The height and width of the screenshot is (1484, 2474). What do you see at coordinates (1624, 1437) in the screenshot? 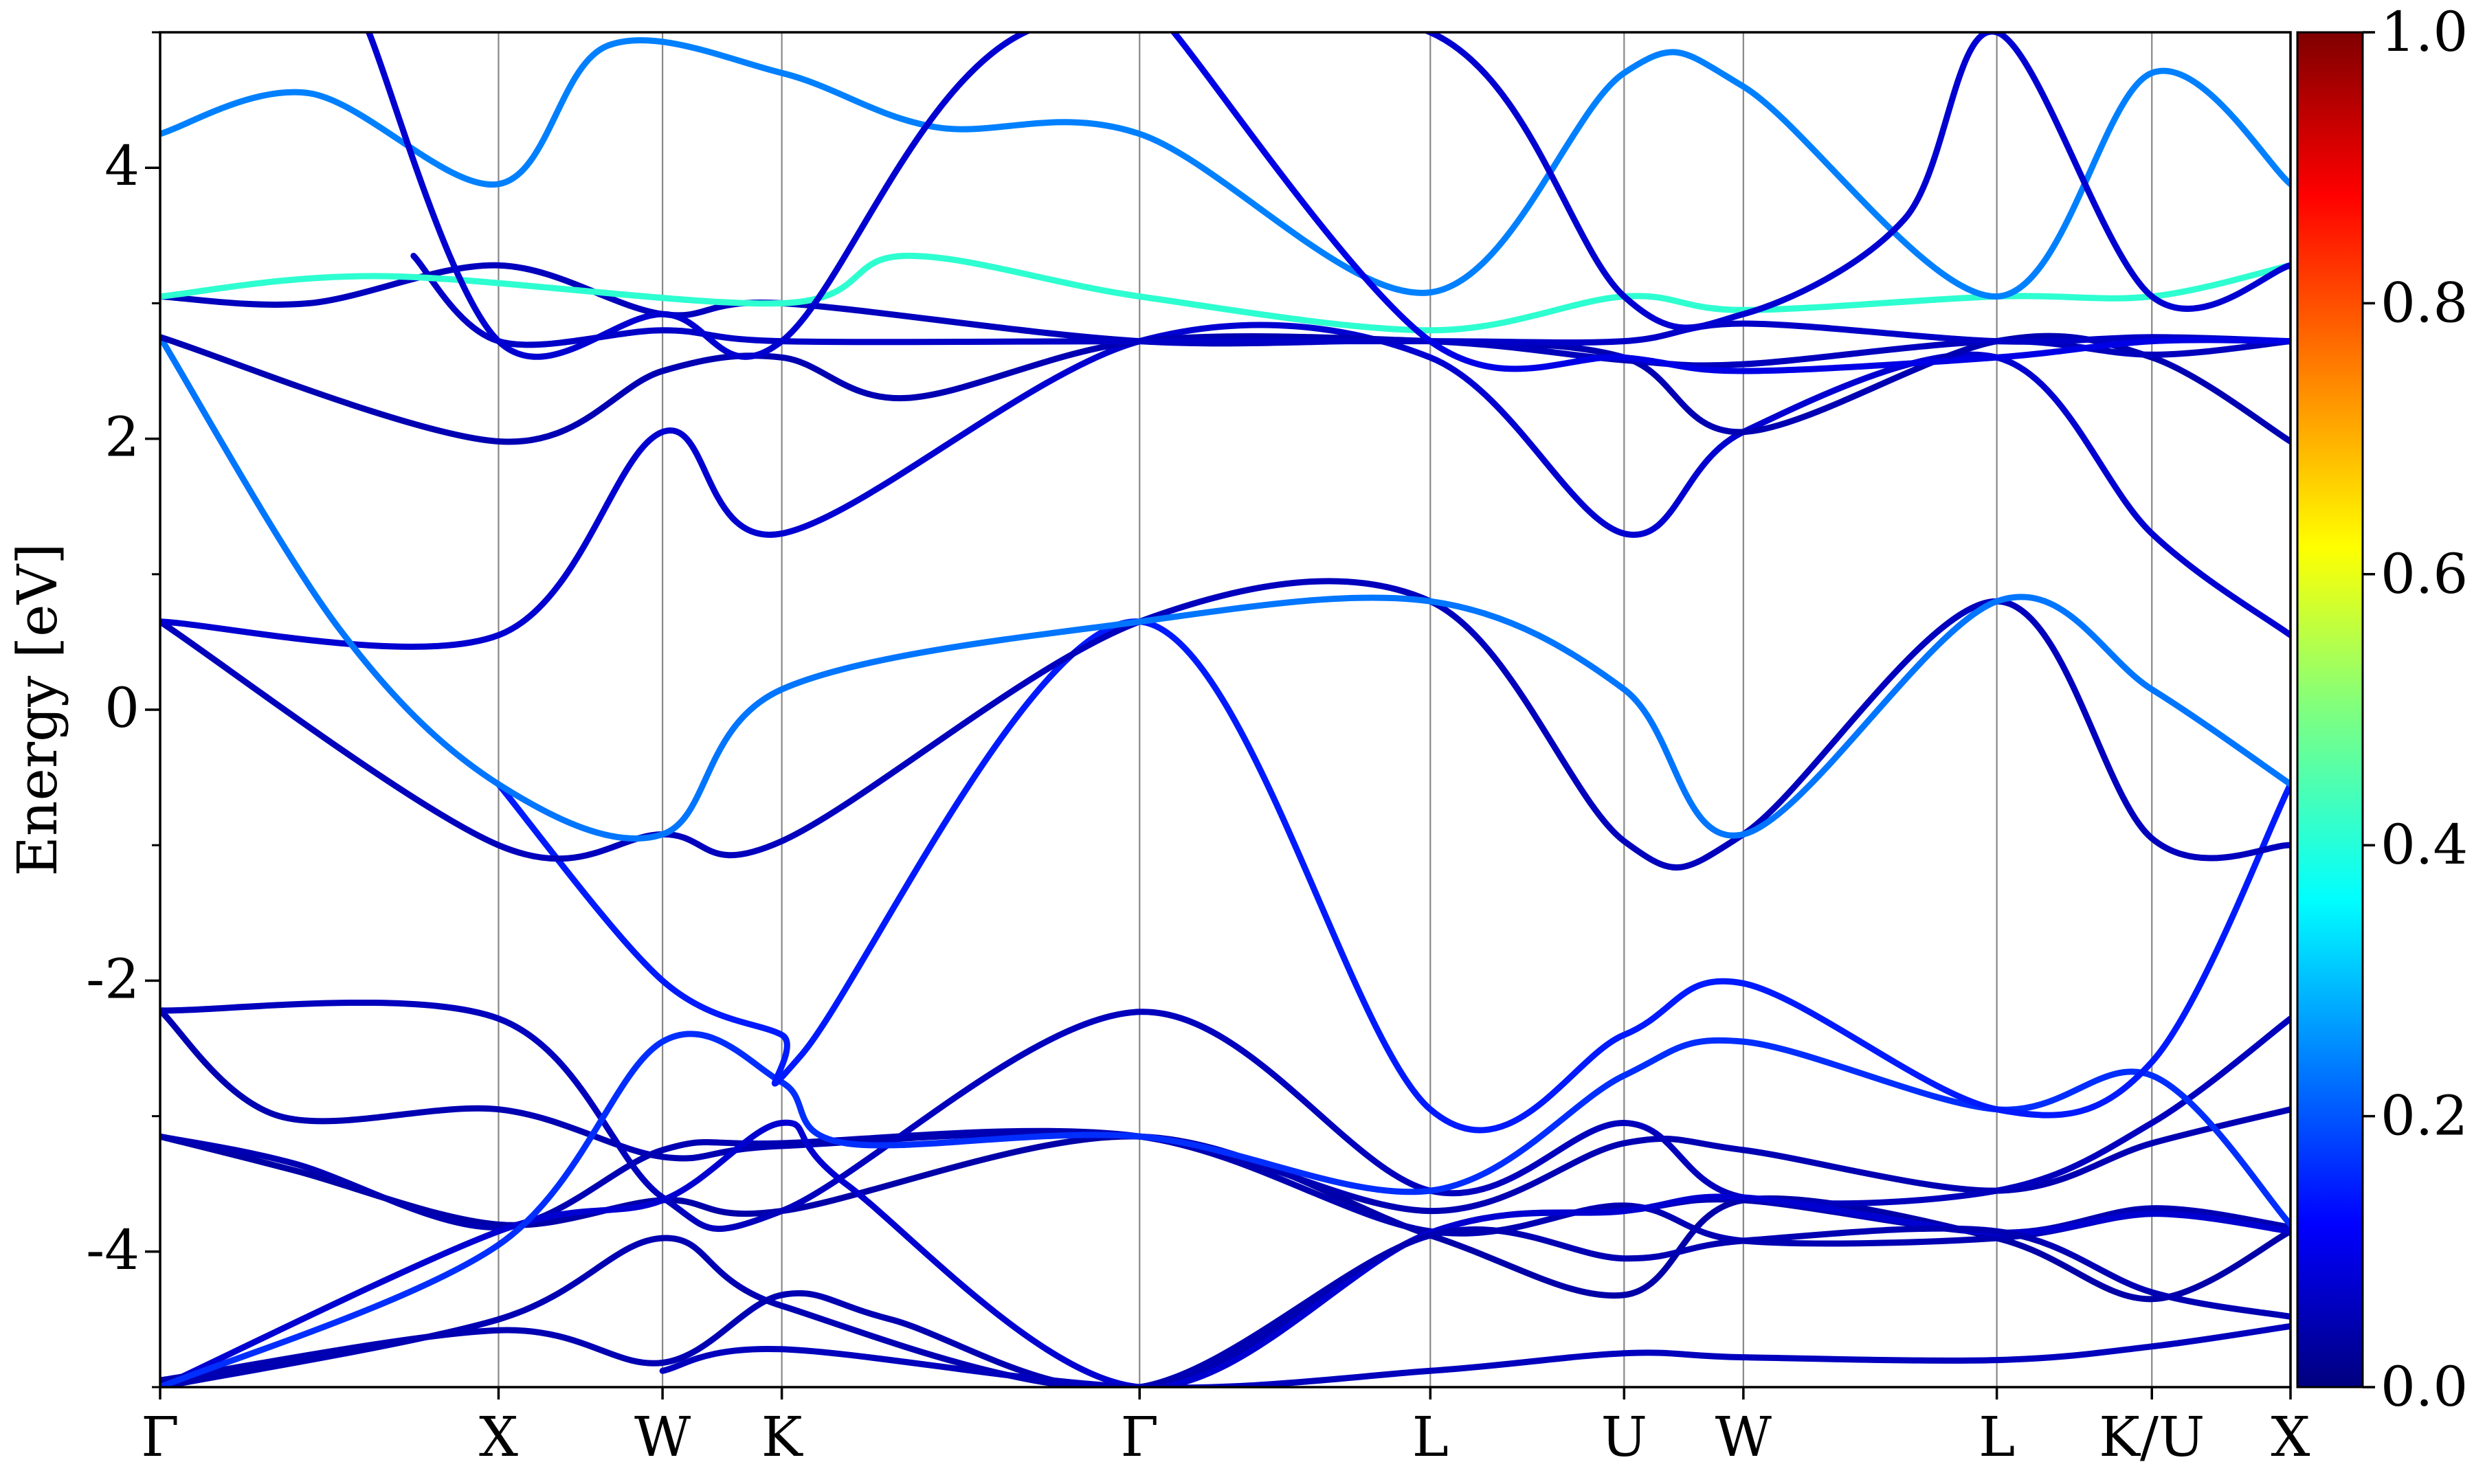
I see `kpoint-label: U` at bounding box center [1624, 1437].